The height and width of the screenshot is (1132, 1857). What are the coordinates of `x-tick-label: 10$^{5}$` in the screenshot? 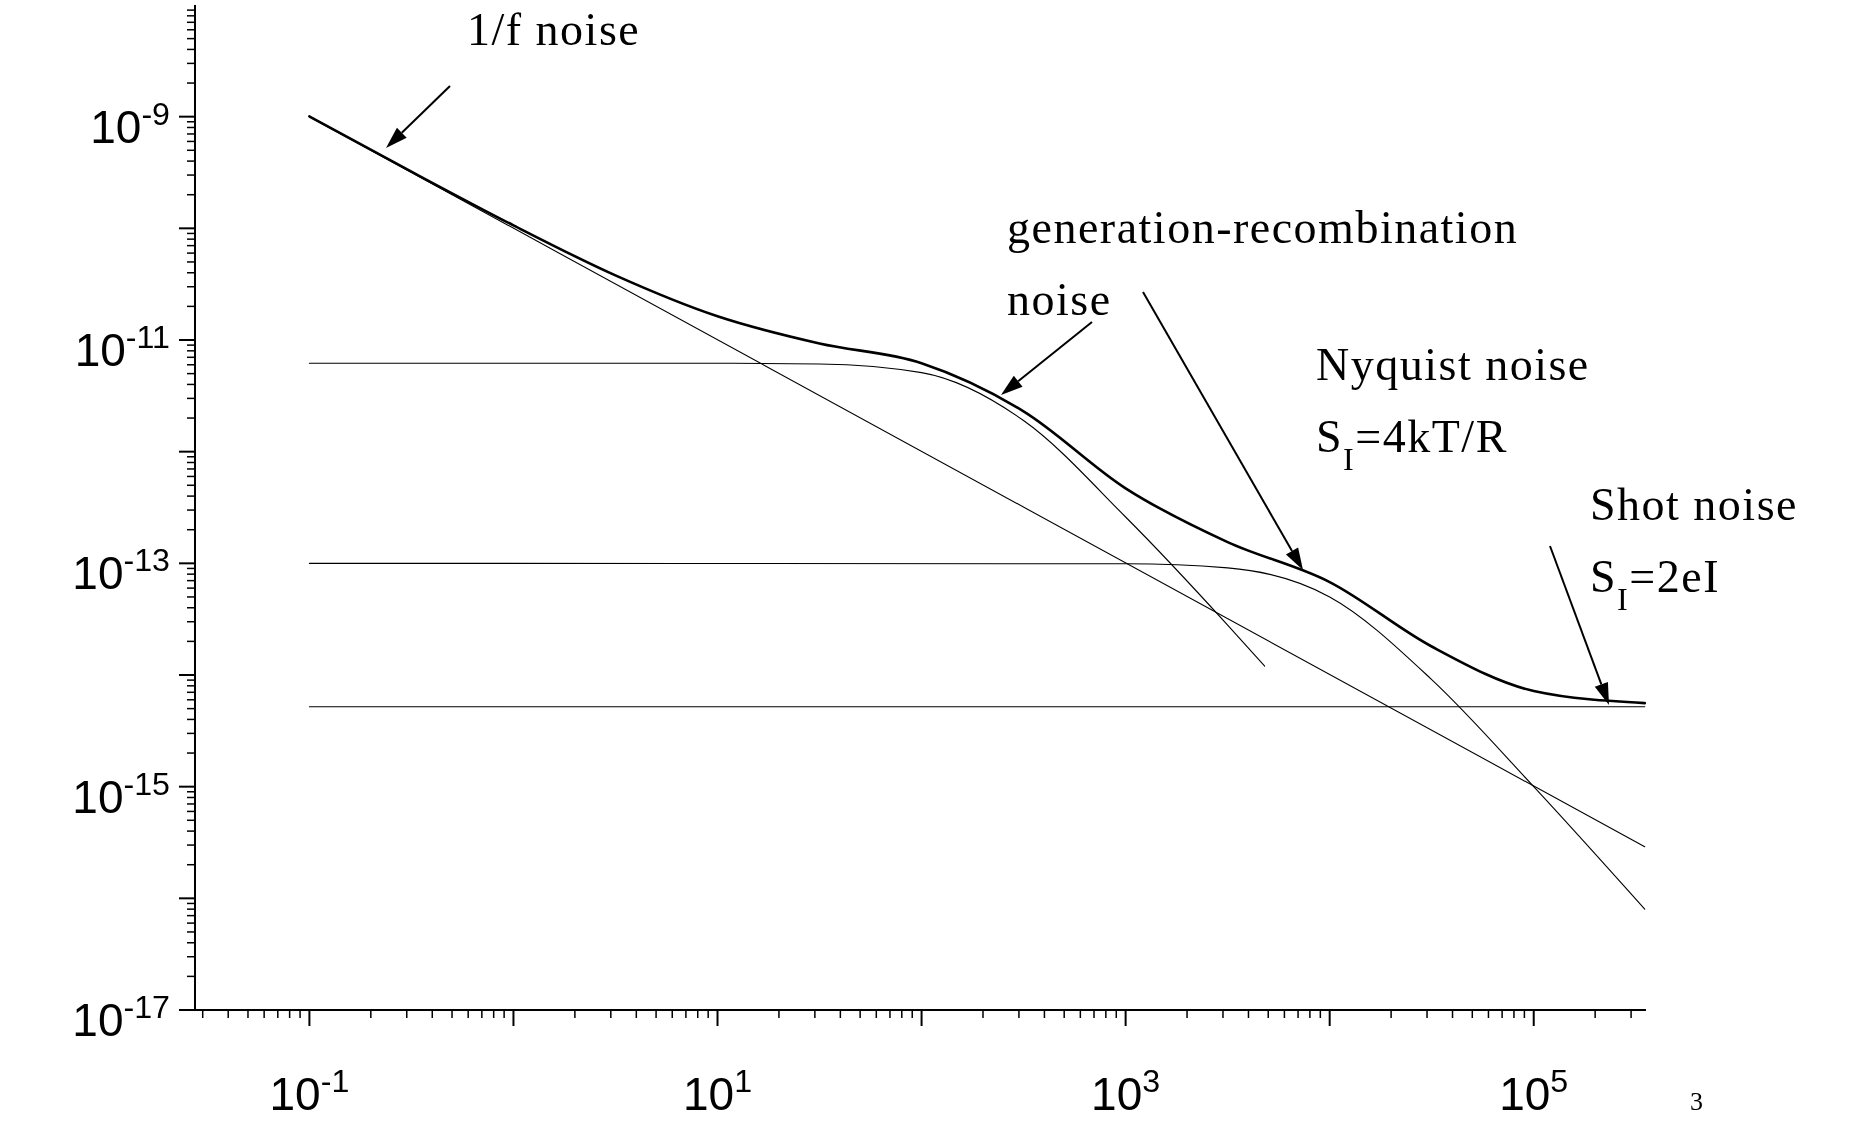 It's located at (1534, 1091).